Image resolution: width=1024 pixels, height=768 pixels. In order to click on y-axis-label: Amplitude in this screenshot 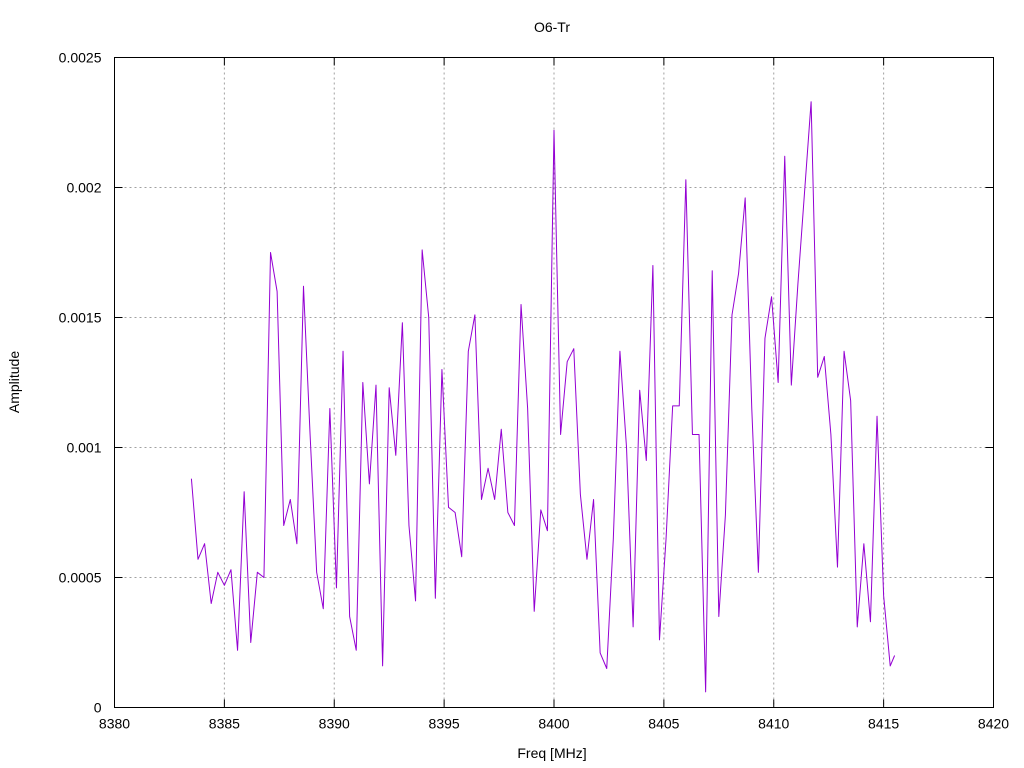, I will do `click(14, 382)`.